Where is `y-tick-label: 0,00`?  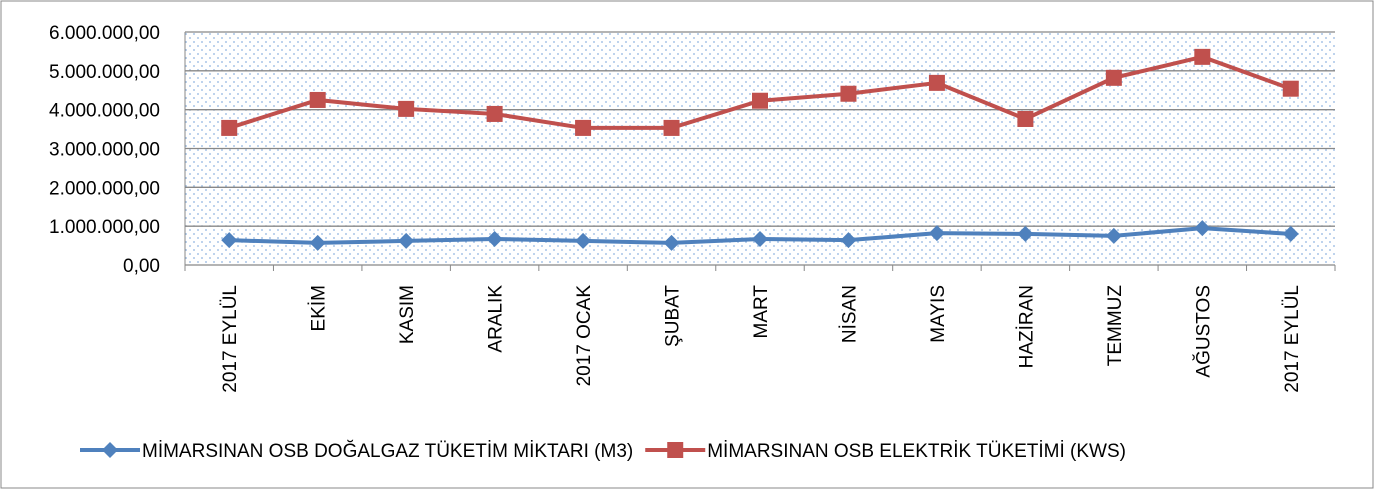
y-tick-label: 0,00 is located at coordinates (141, 266).